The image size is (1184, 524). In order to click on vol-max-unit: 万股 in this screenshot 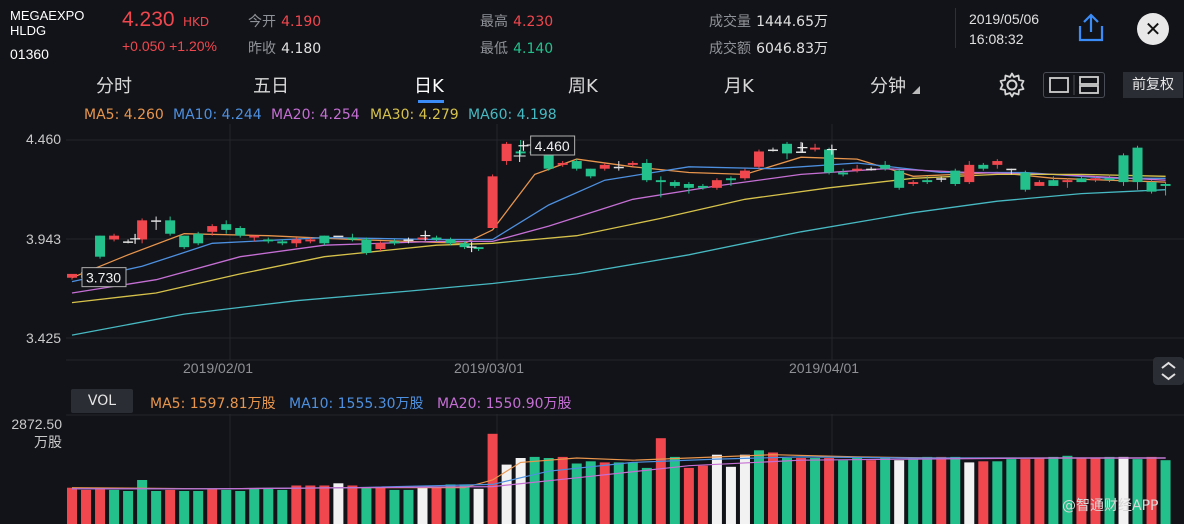, I will do `click(48, 442)`.